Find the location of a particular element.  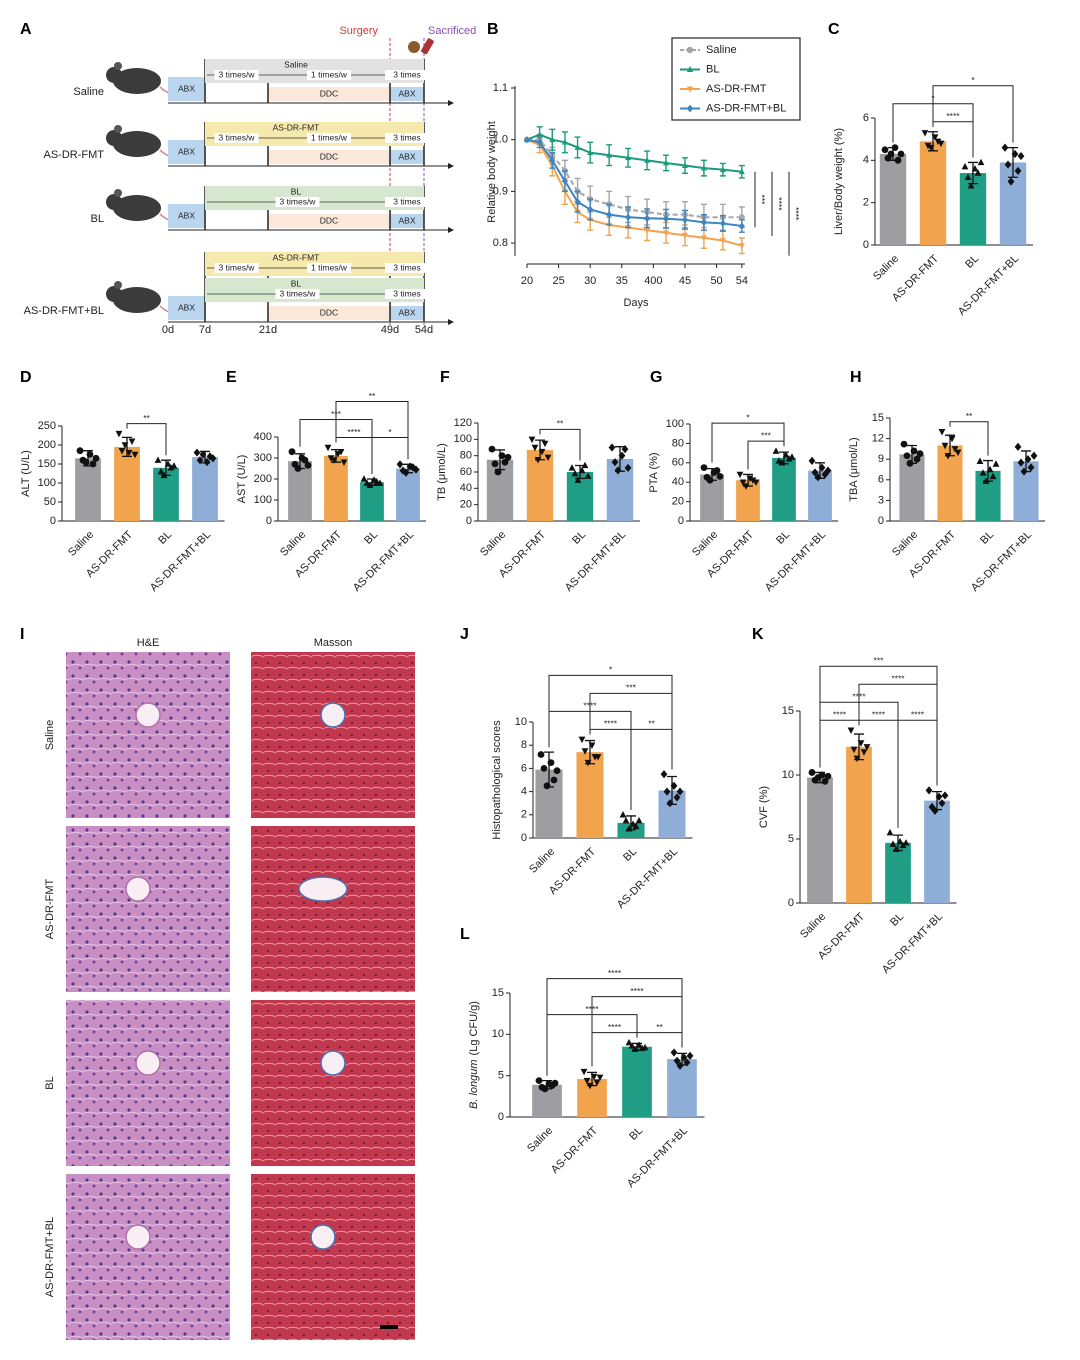

mouse-ear is located at coordinates (118, 66).